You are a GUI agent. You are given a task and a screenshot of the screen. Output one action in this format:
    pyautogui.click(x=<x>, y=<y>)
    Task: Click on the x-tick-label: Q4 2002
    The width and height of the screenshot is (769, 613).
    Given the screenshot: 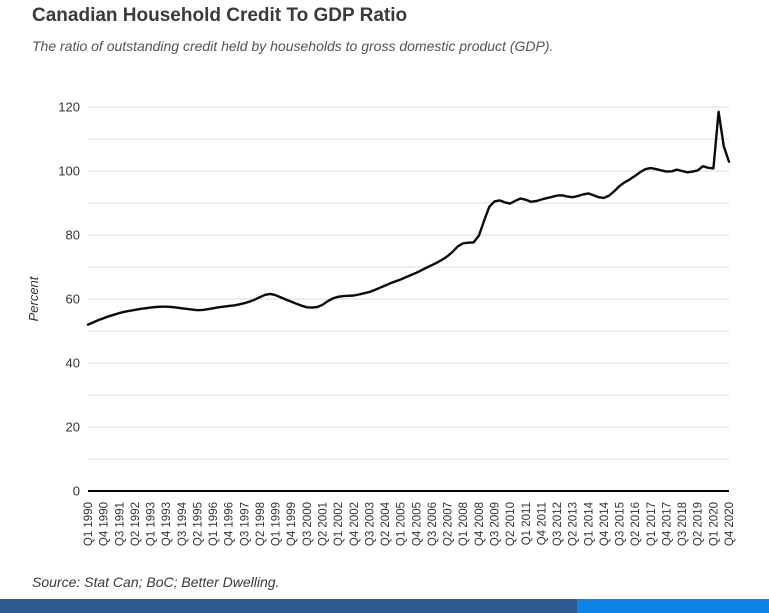 What is the action you would take?
    pyautogui.click(x=355, y=524)
    